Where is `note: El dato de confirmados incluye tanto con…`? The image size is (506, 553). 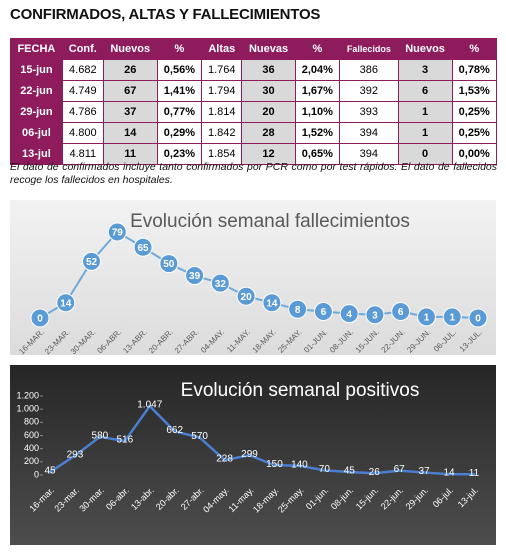
note: El dato de confirmados incluye tanto con… is located at coordinates (253, 173).